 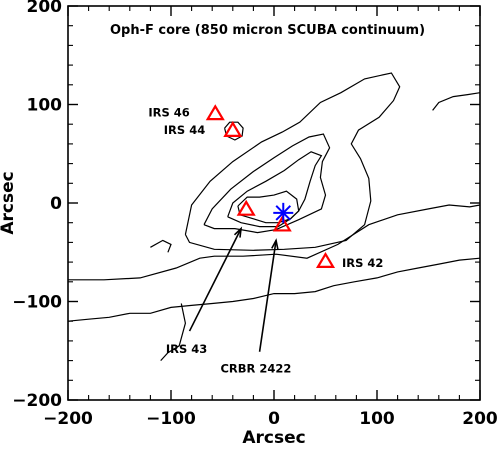 I want to click on y-axis-label: Arcsec, so click(x=9, y=202).